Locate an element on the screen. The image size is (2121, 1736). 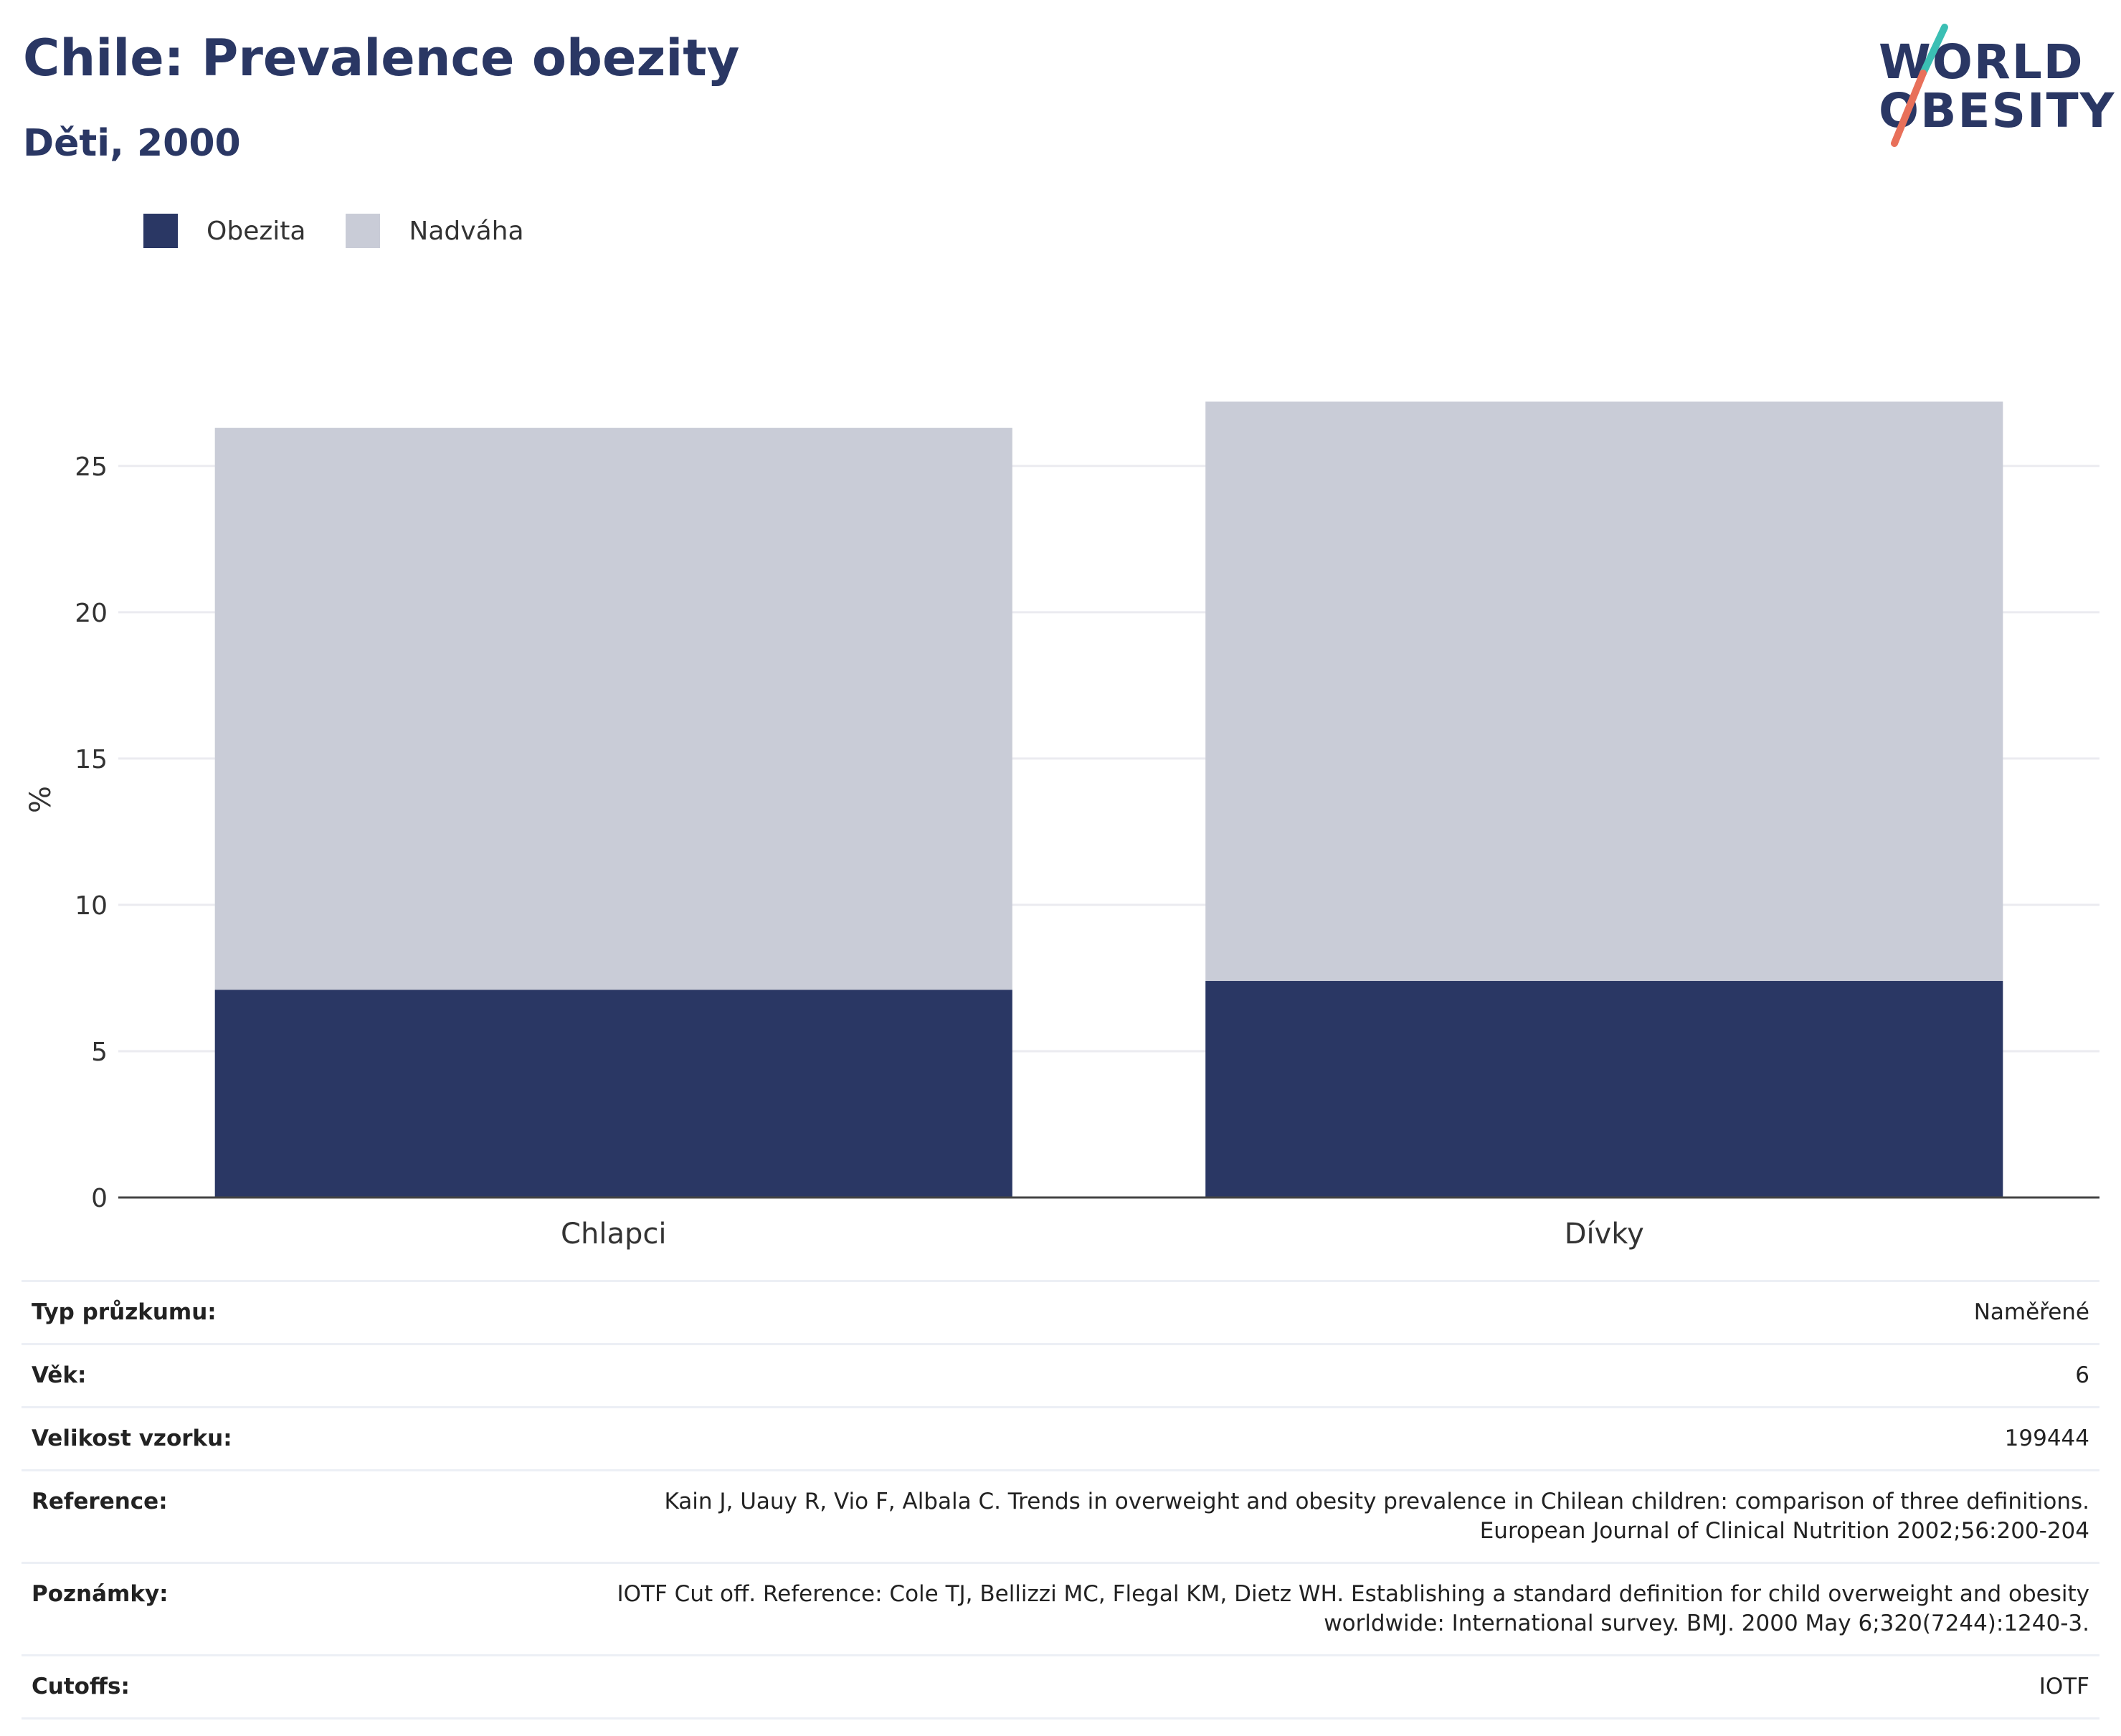
legend-label-obezita: Obezita is located at coordinates (256, 231).